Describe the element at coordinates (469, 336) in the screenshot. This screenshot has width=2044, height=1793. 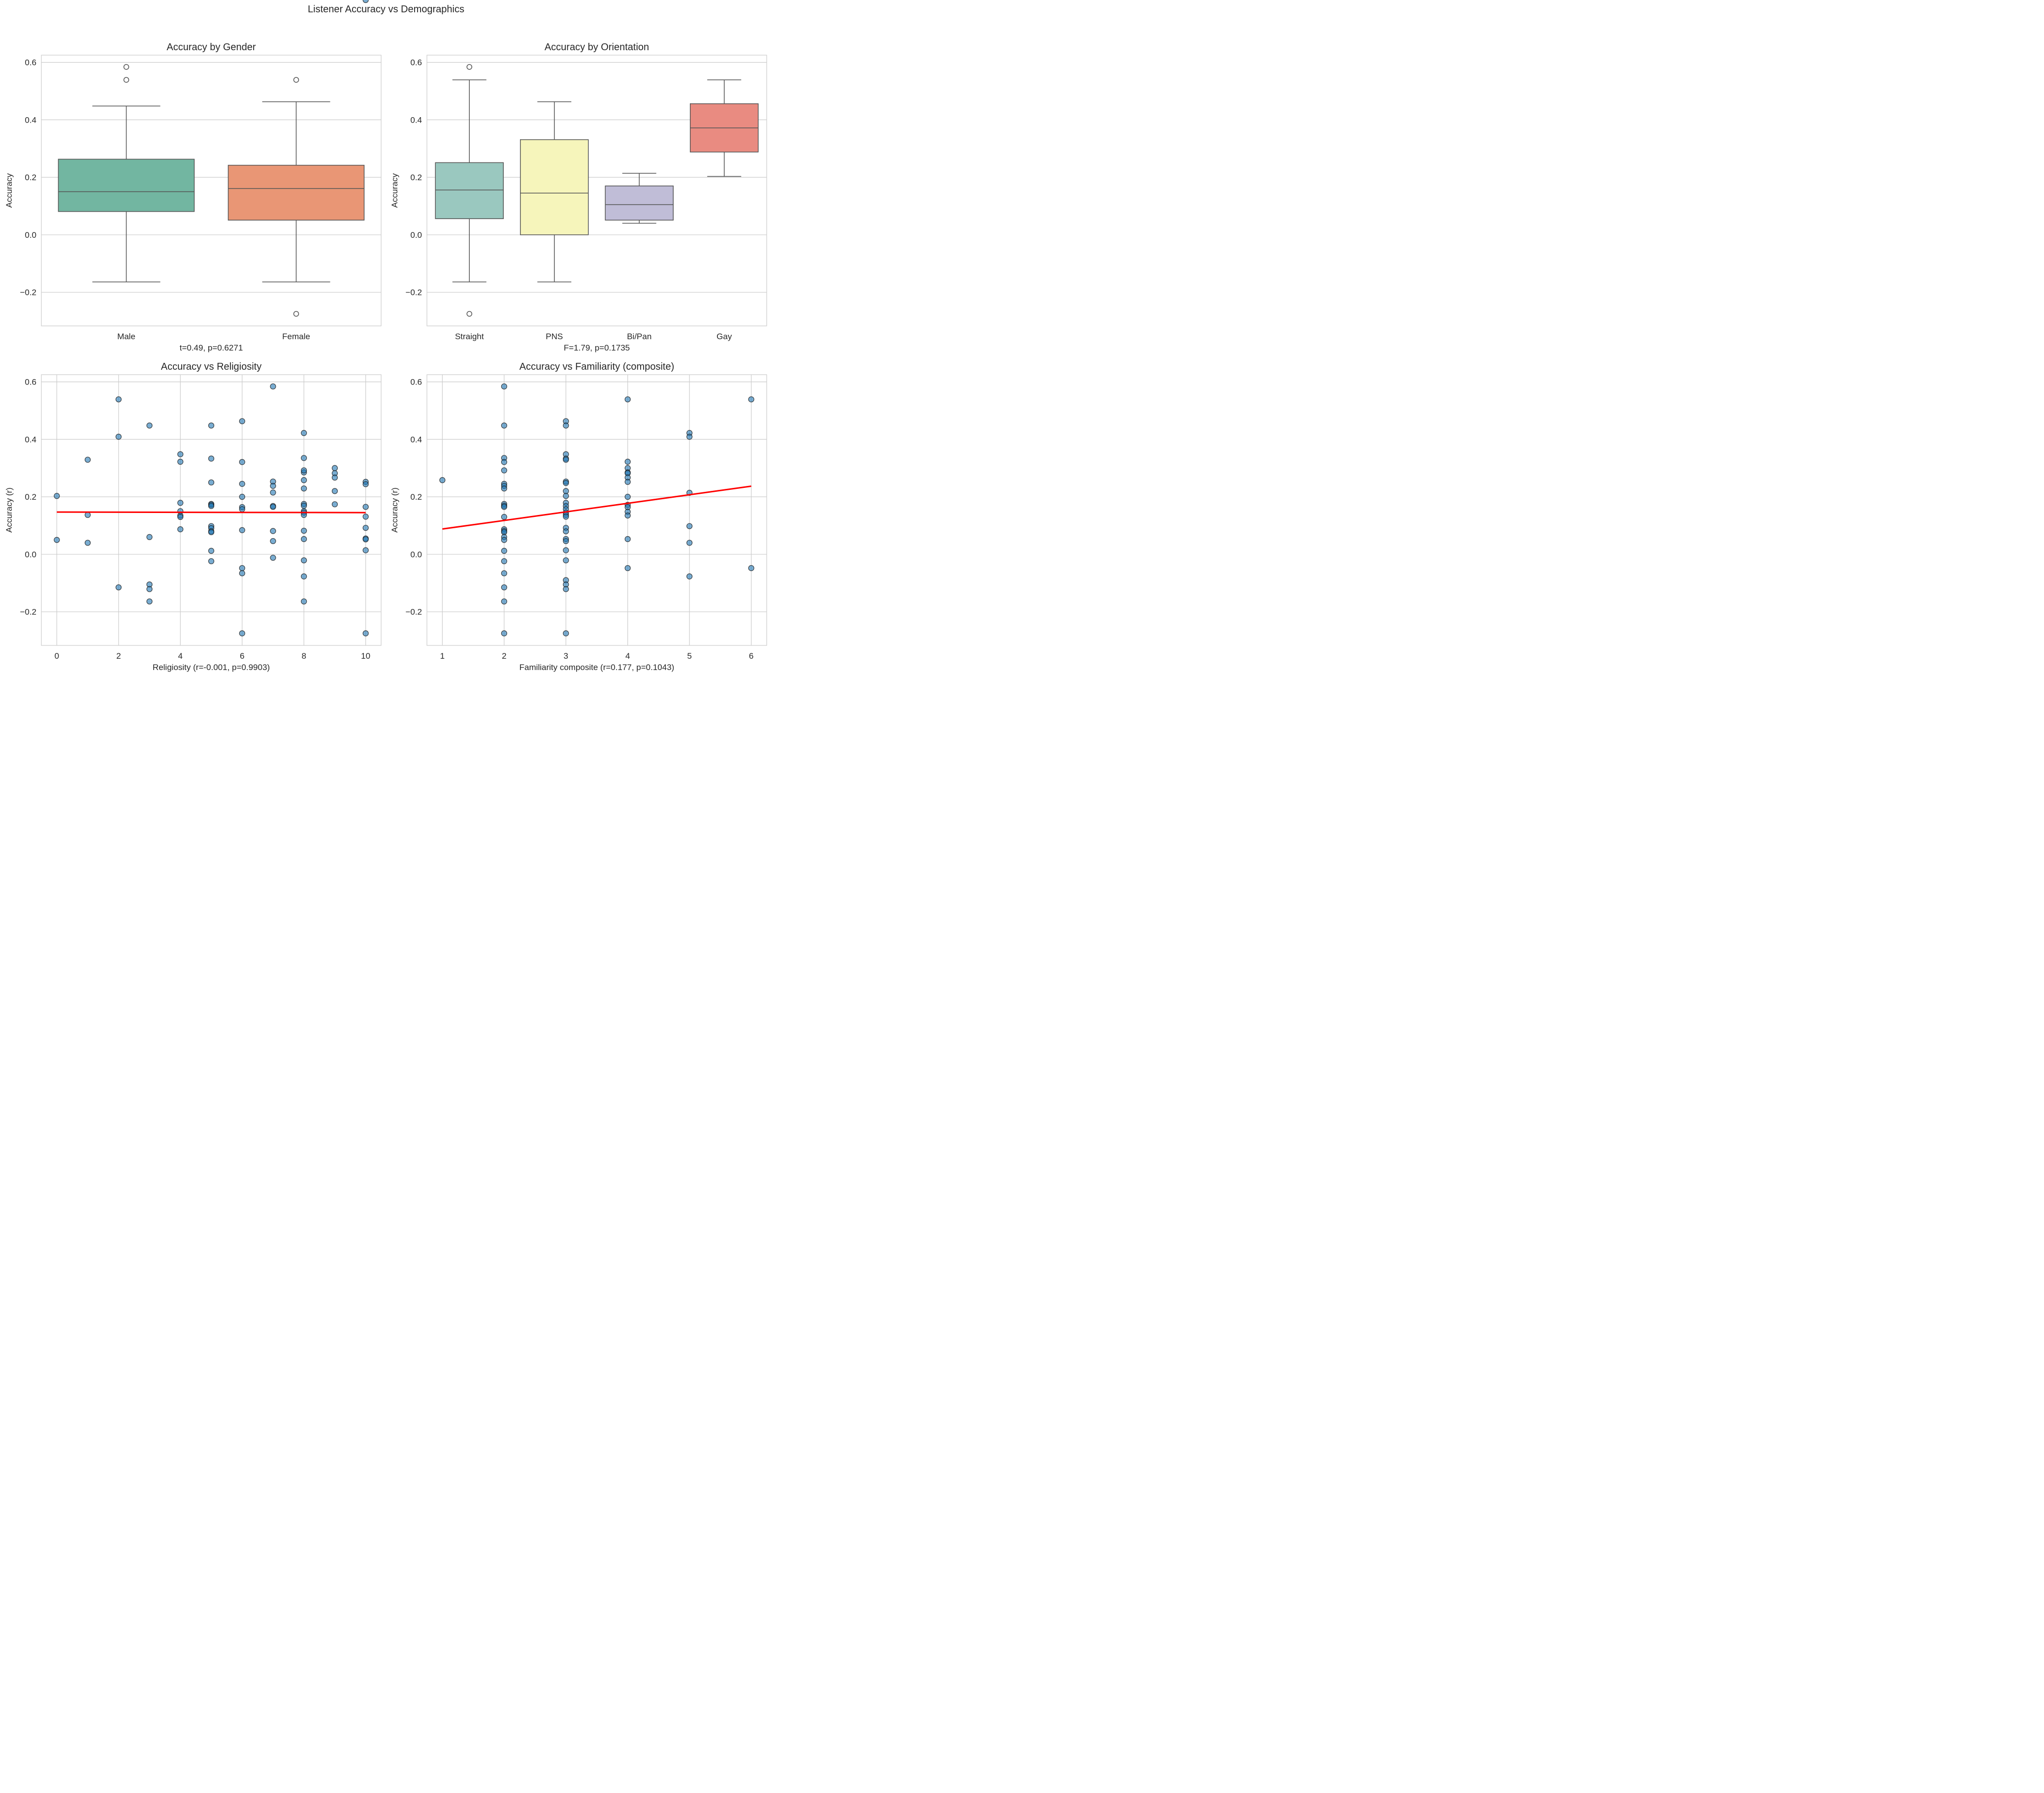
I see `x-tick-label: Straight` at that location.